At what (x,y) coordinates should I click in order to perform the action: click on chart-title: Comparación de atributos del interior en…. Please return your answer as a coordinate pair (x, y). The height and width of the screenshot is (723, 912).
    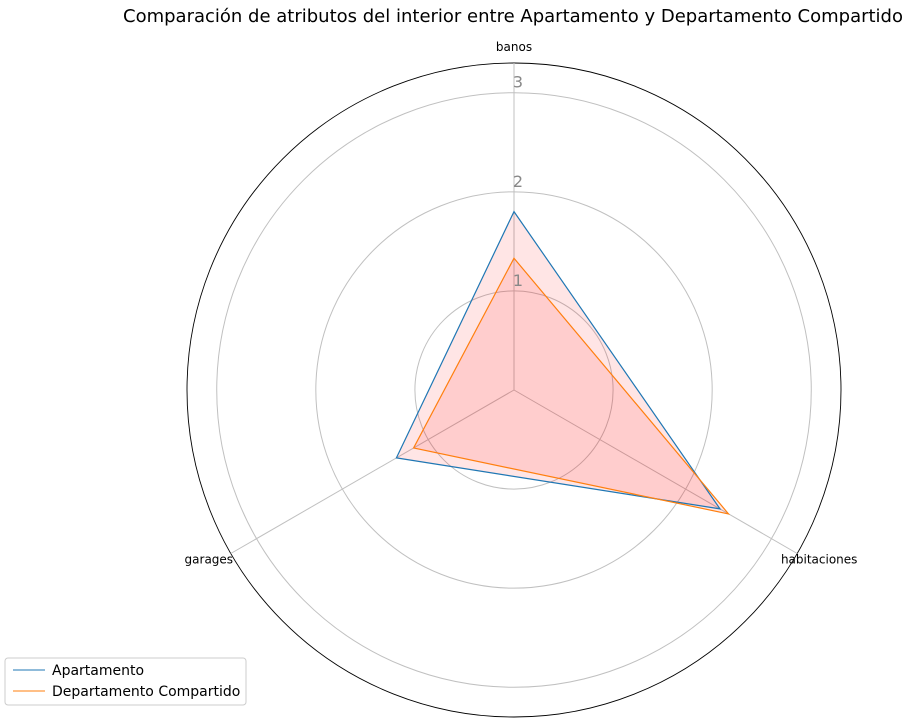
    Looking at the image, I should click on (513, 16).